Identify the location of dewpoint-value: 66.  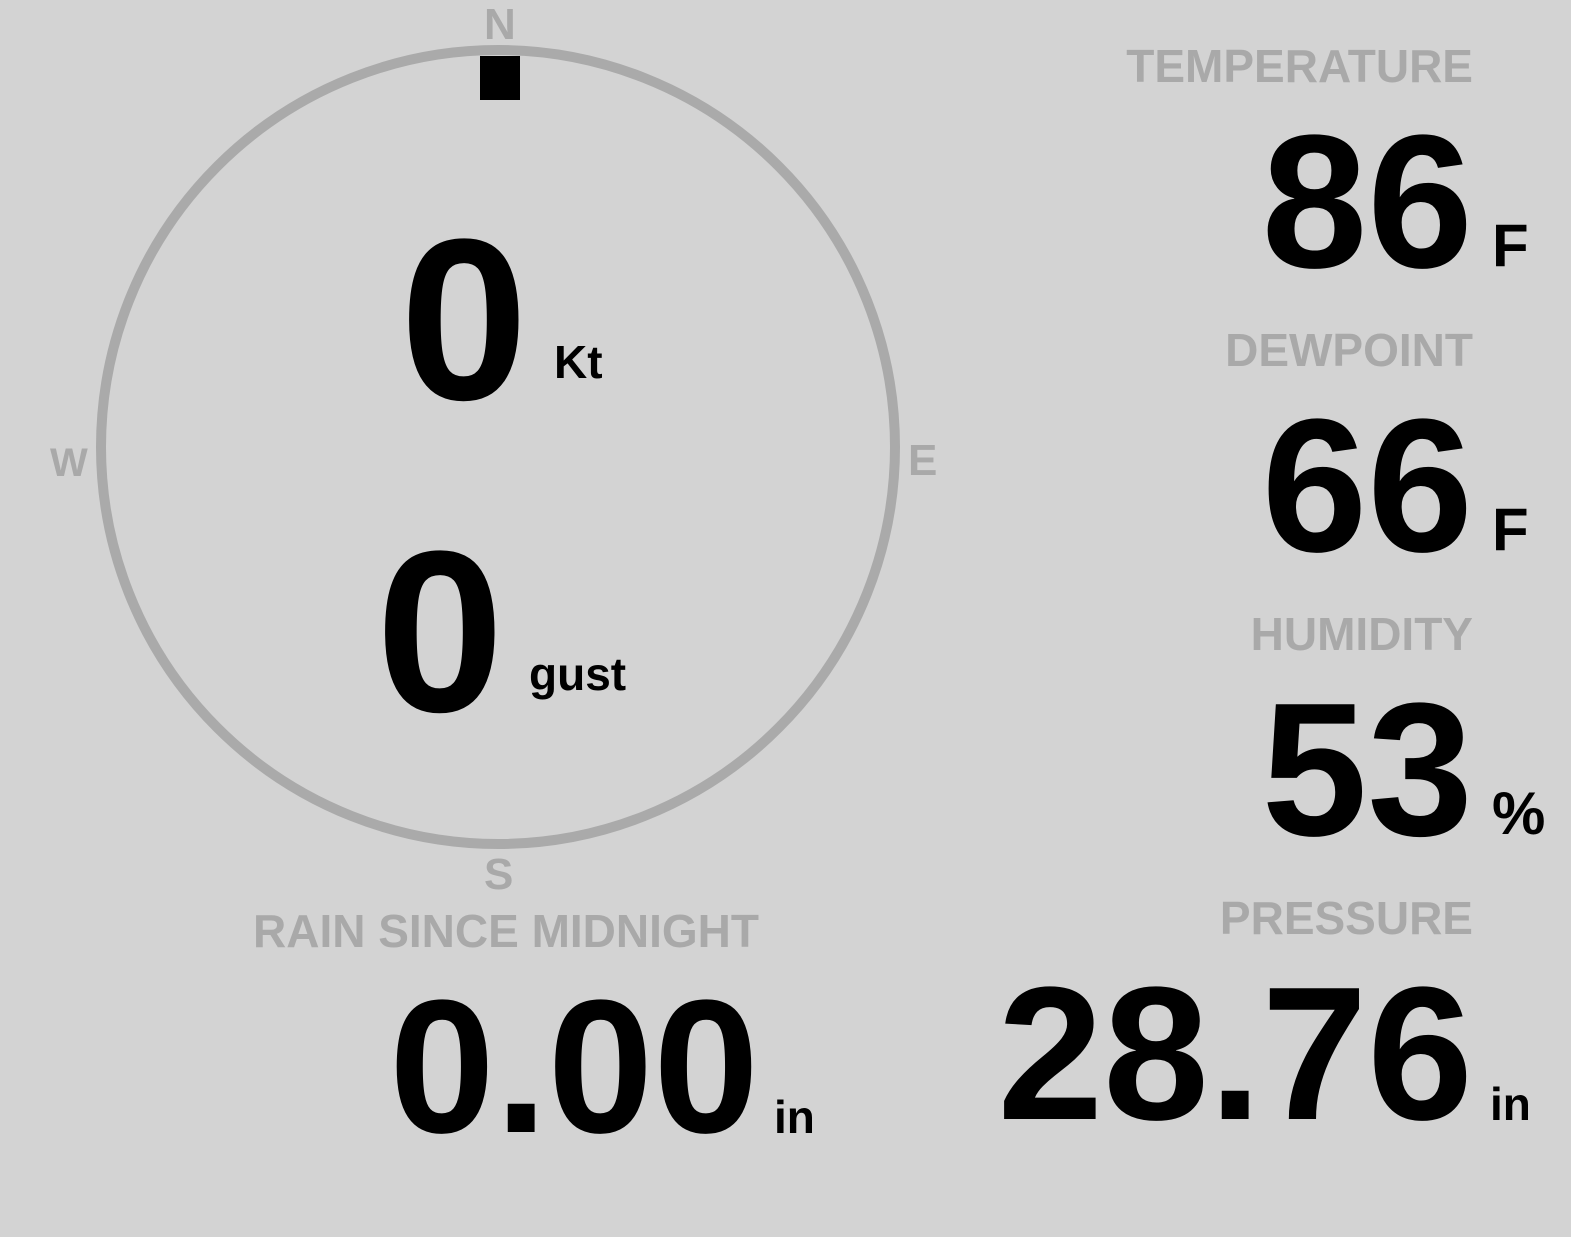
(1367, 486).